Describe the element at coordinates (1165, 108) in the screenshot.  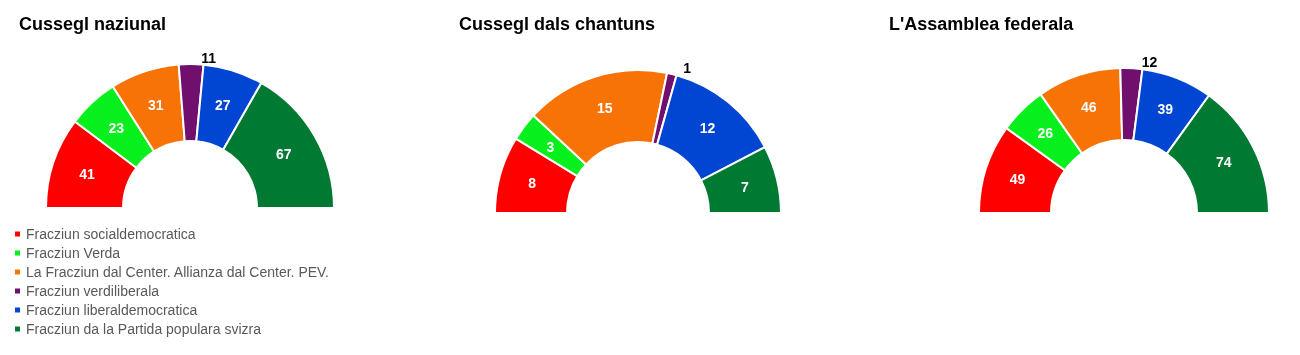
I see `data-label: 39` at that location.